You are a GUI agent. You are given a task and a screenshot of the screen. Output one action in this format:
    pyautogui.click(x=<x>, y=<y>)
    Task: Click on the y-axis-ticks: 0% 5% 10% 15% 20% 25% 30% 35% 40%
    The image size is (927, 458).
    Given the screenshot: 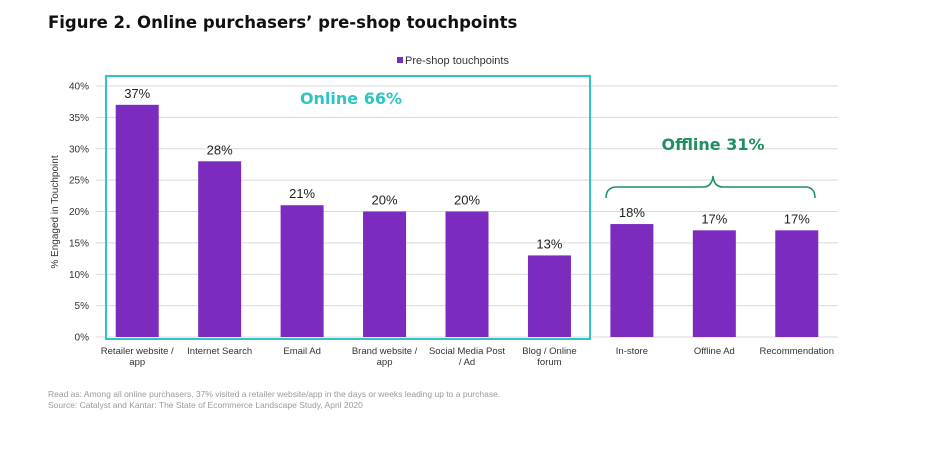 What is the action you would take?
    pyautogui.click(x=79, y=213)
    